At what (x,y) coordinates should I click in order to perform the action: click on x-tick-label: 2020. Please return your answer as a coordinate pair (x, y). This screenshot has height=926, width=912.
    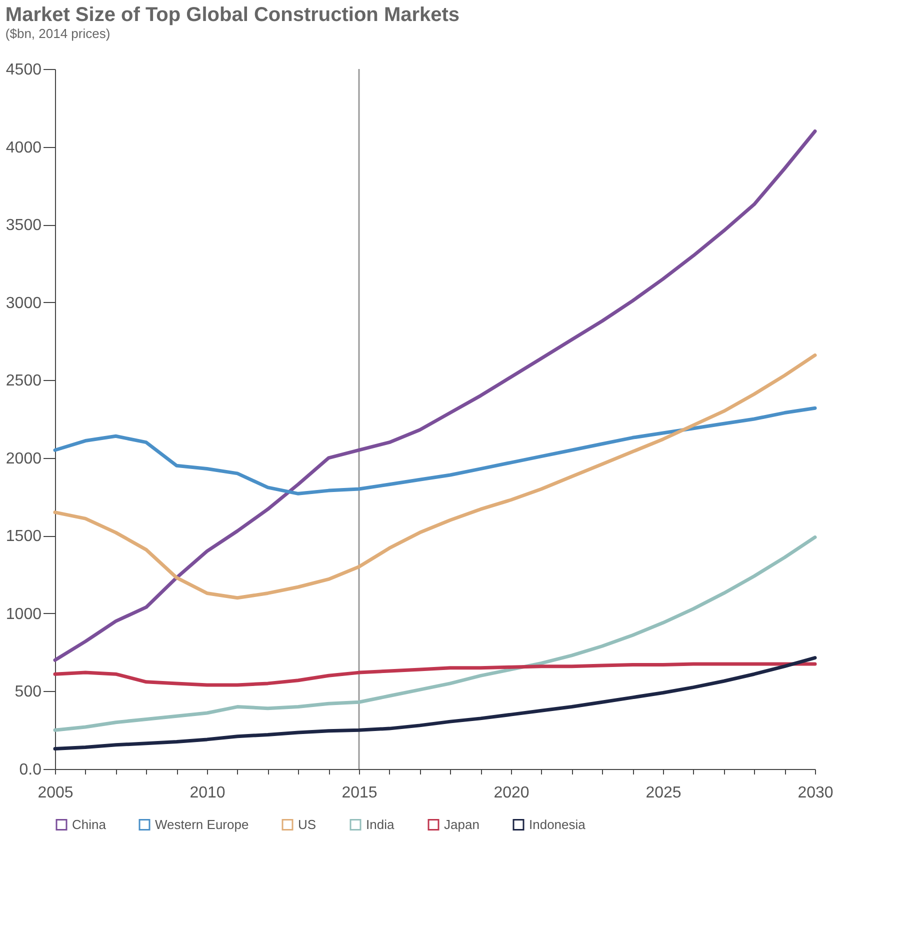
    Looking at the image, I should click on (512, 793).